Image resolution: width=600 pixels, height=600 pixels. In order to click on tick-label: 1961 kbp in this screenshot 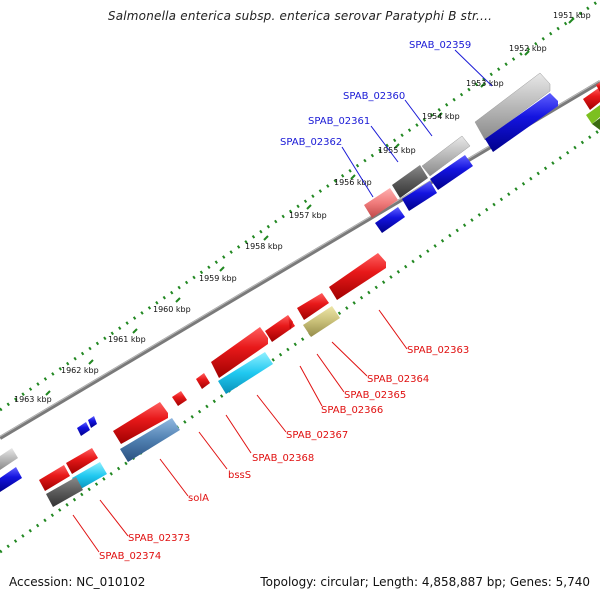, I will do `click(127, 339)`.